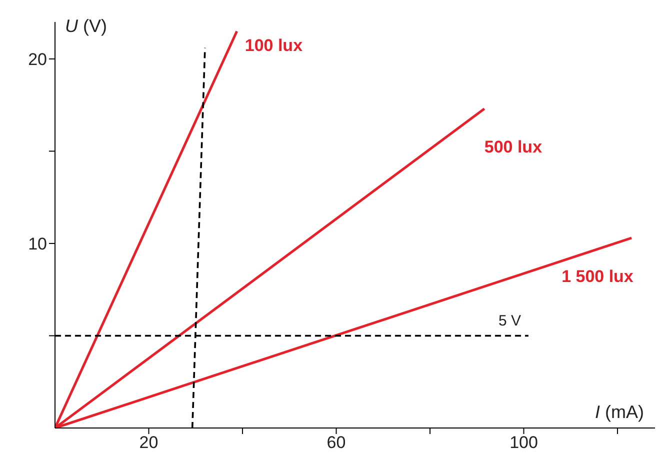 This screenshot has height=470, width=663. I want to click on series-label: 100 lux, so click(274, 46).